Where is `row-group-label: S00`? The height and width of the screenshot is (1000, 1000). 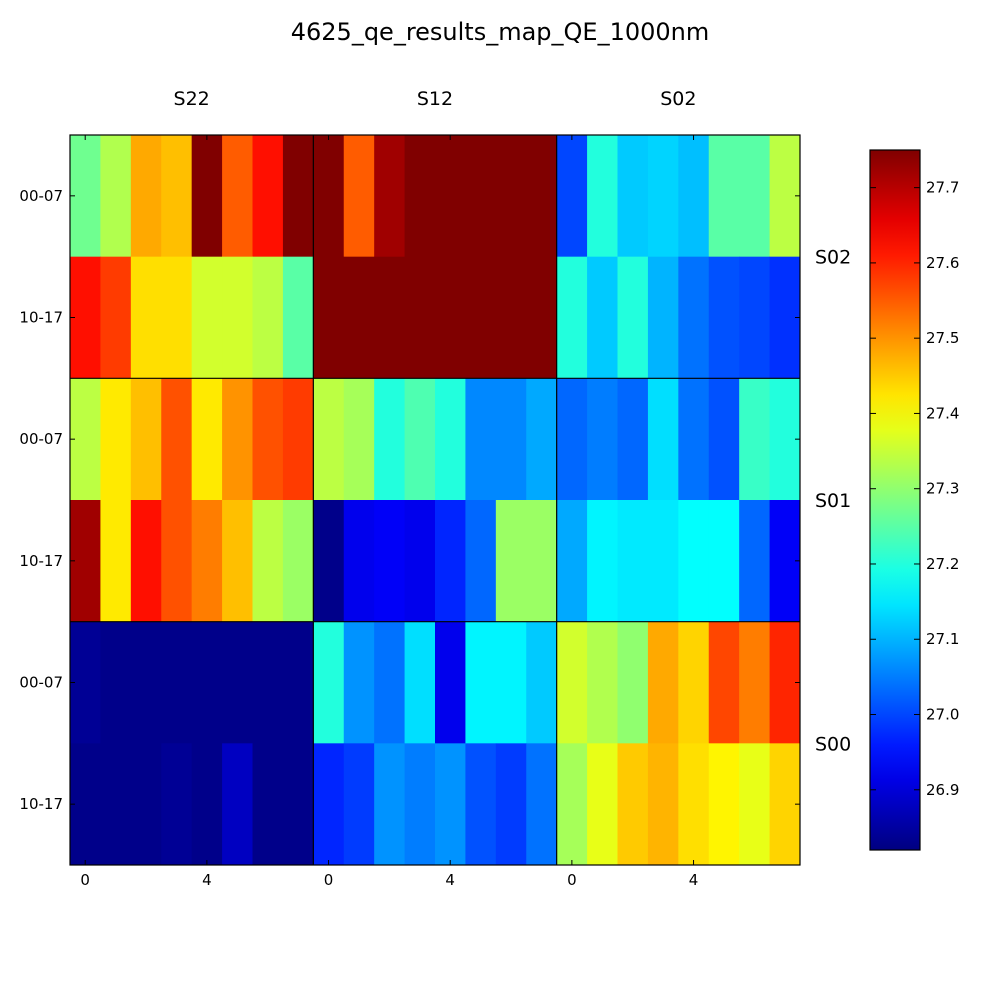 row-group-label: S00 is located at coordinates (833, 744).